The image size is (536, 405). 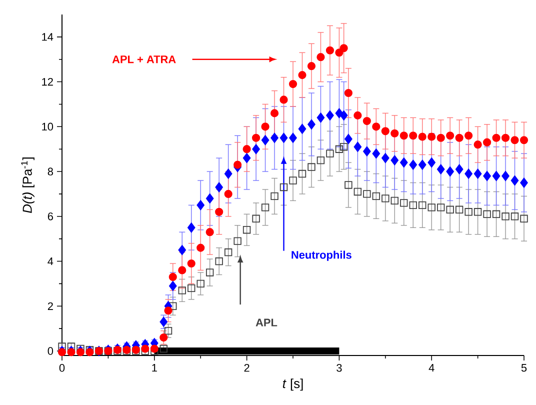 I want to click on x-tick-label: 2, so click(x=247, y=368).